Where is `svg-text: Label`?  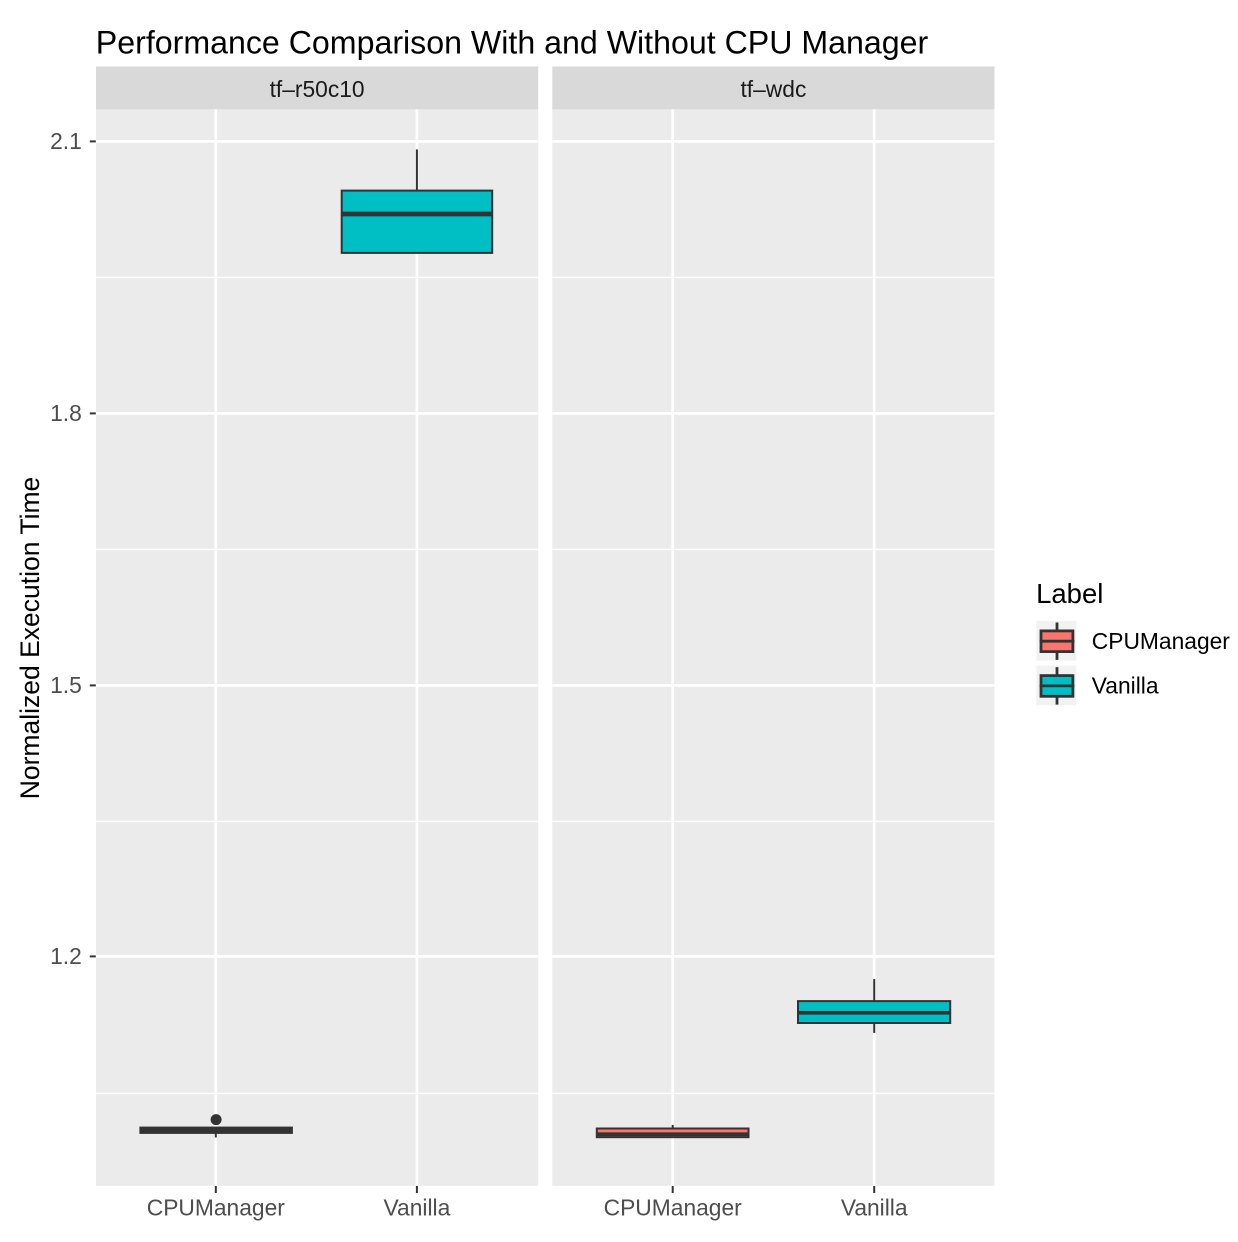 svg-text: Label is located at coordinates (1069, 593).